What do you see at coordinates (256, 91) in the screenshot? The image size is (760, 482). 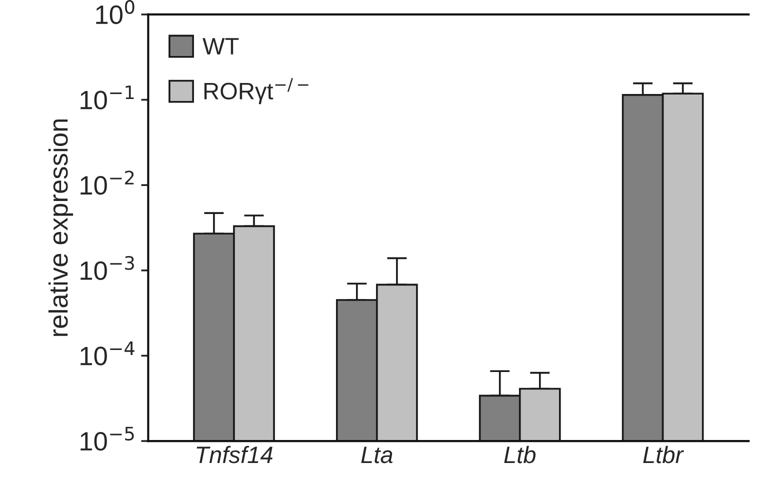 I see `legend-label: RORγt$^{−/−}$` at bounding box center [256, 91].